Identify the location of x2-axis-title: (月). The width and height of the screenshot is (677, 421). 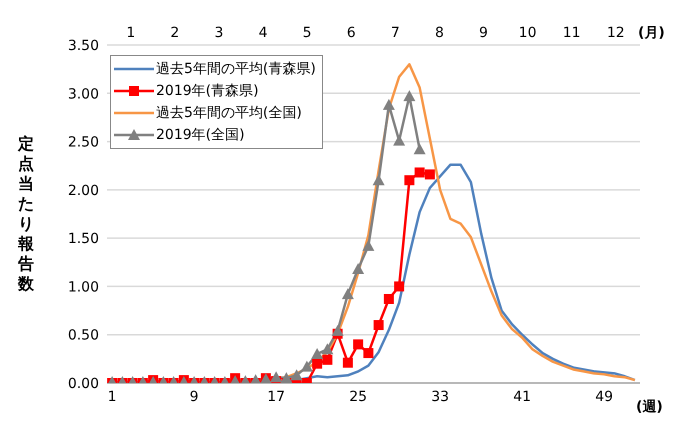
(651, 33).